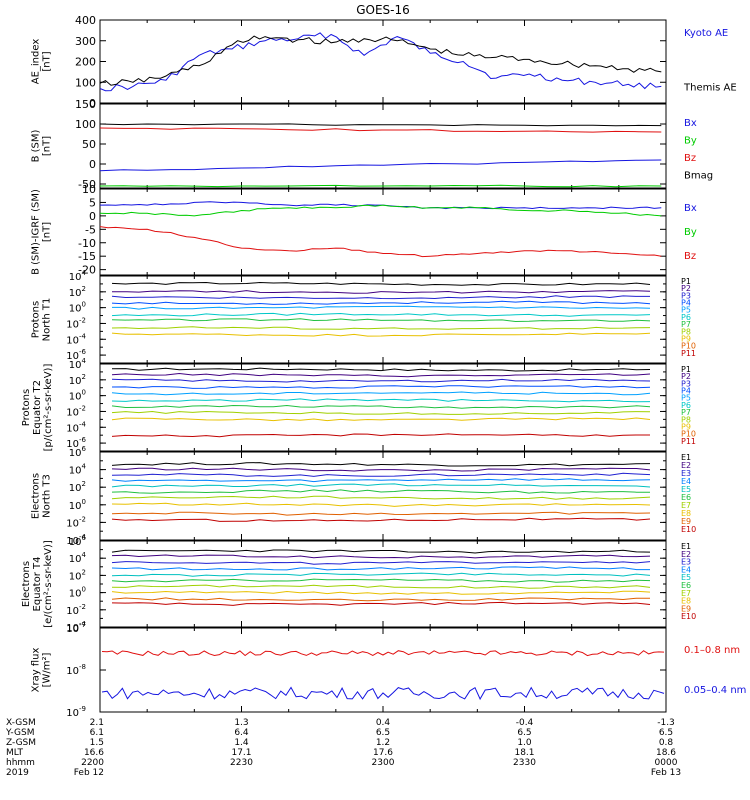 Image resolution: width=750 pixels, height=800 pixels. Describe the element at coordinates (17, 773) in the screenshot. I see `x-axis-row-label: 2019` at that location.